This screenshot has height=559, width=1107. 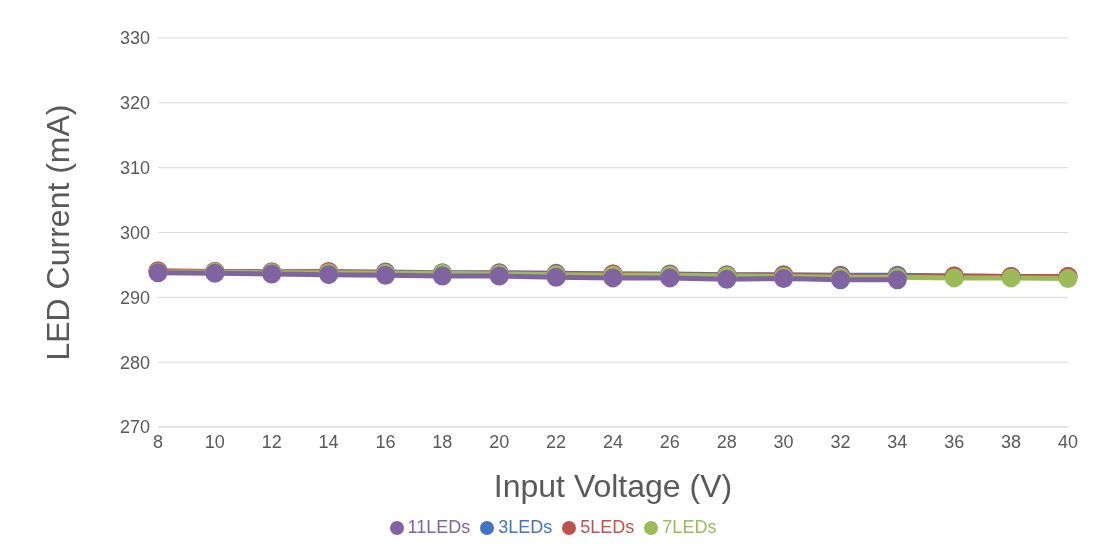 I want to click on y-axis-title: LED Current (mA), so click(x=58, y=232).